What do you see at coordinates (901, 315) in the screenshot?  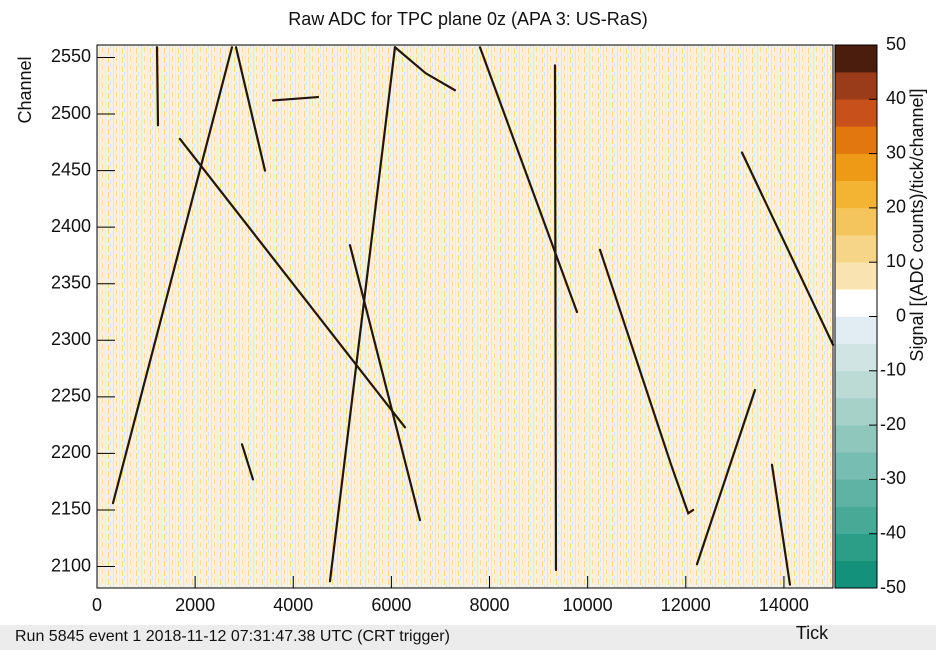 I see `z-tick-label: 0` at bounding box center [901, 315].